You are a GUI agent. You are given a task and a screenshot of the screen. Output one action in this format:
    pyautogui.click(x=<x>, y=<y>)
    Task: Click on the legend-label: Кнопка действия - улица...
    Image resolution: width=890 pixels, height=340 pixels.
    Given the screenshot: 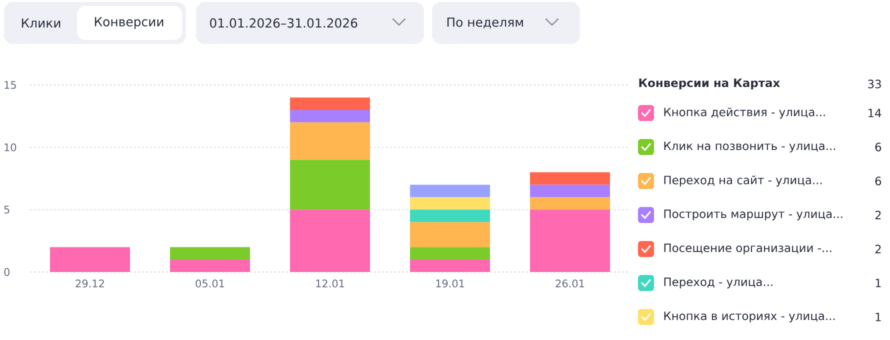 What is the action you would take?
    pyautogui.click(x=744, y=113)
    